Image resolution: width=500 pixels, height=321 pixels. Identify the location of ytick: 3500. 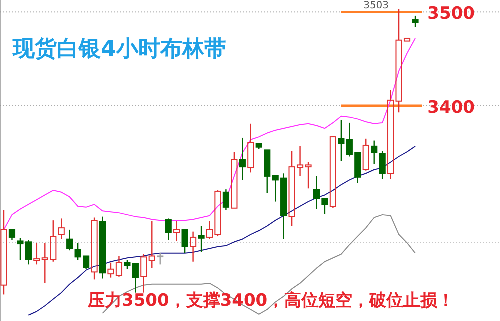
(451, 14).